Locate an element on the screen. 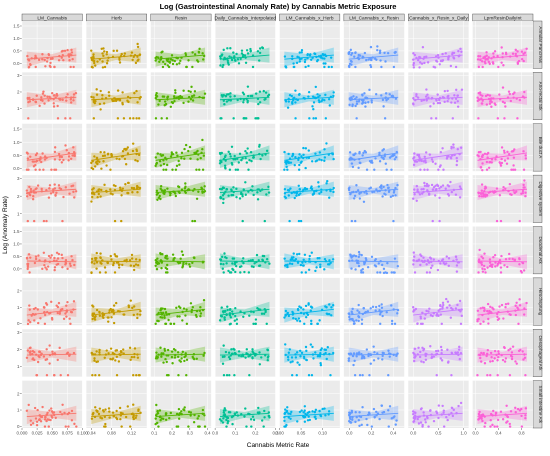 The height and width of the screenshot is (456, 550). y-tick-label: 2 is located at coordinates (18, 393).